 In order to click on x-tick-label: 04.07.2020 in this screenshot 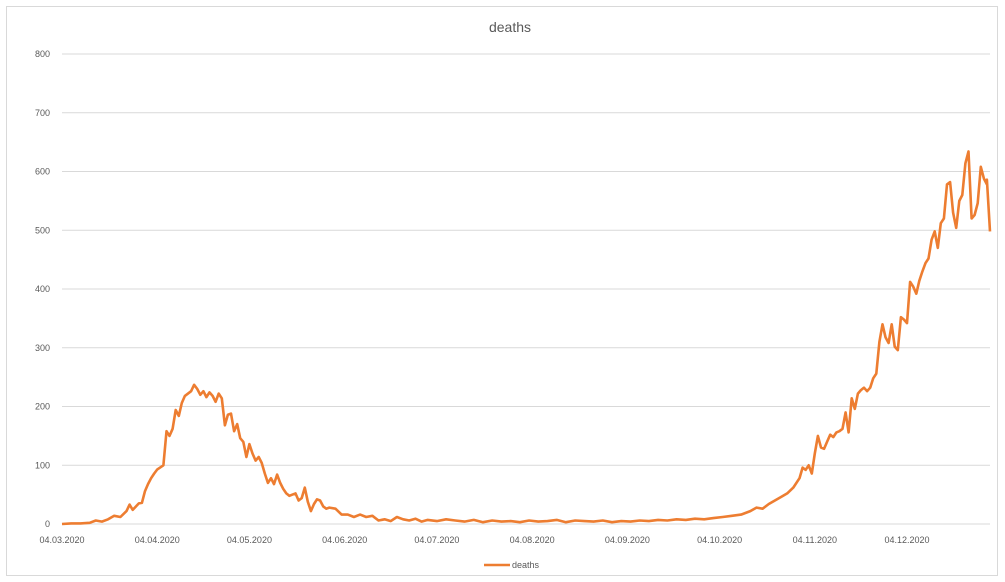, I will do `click(436, 540)`.